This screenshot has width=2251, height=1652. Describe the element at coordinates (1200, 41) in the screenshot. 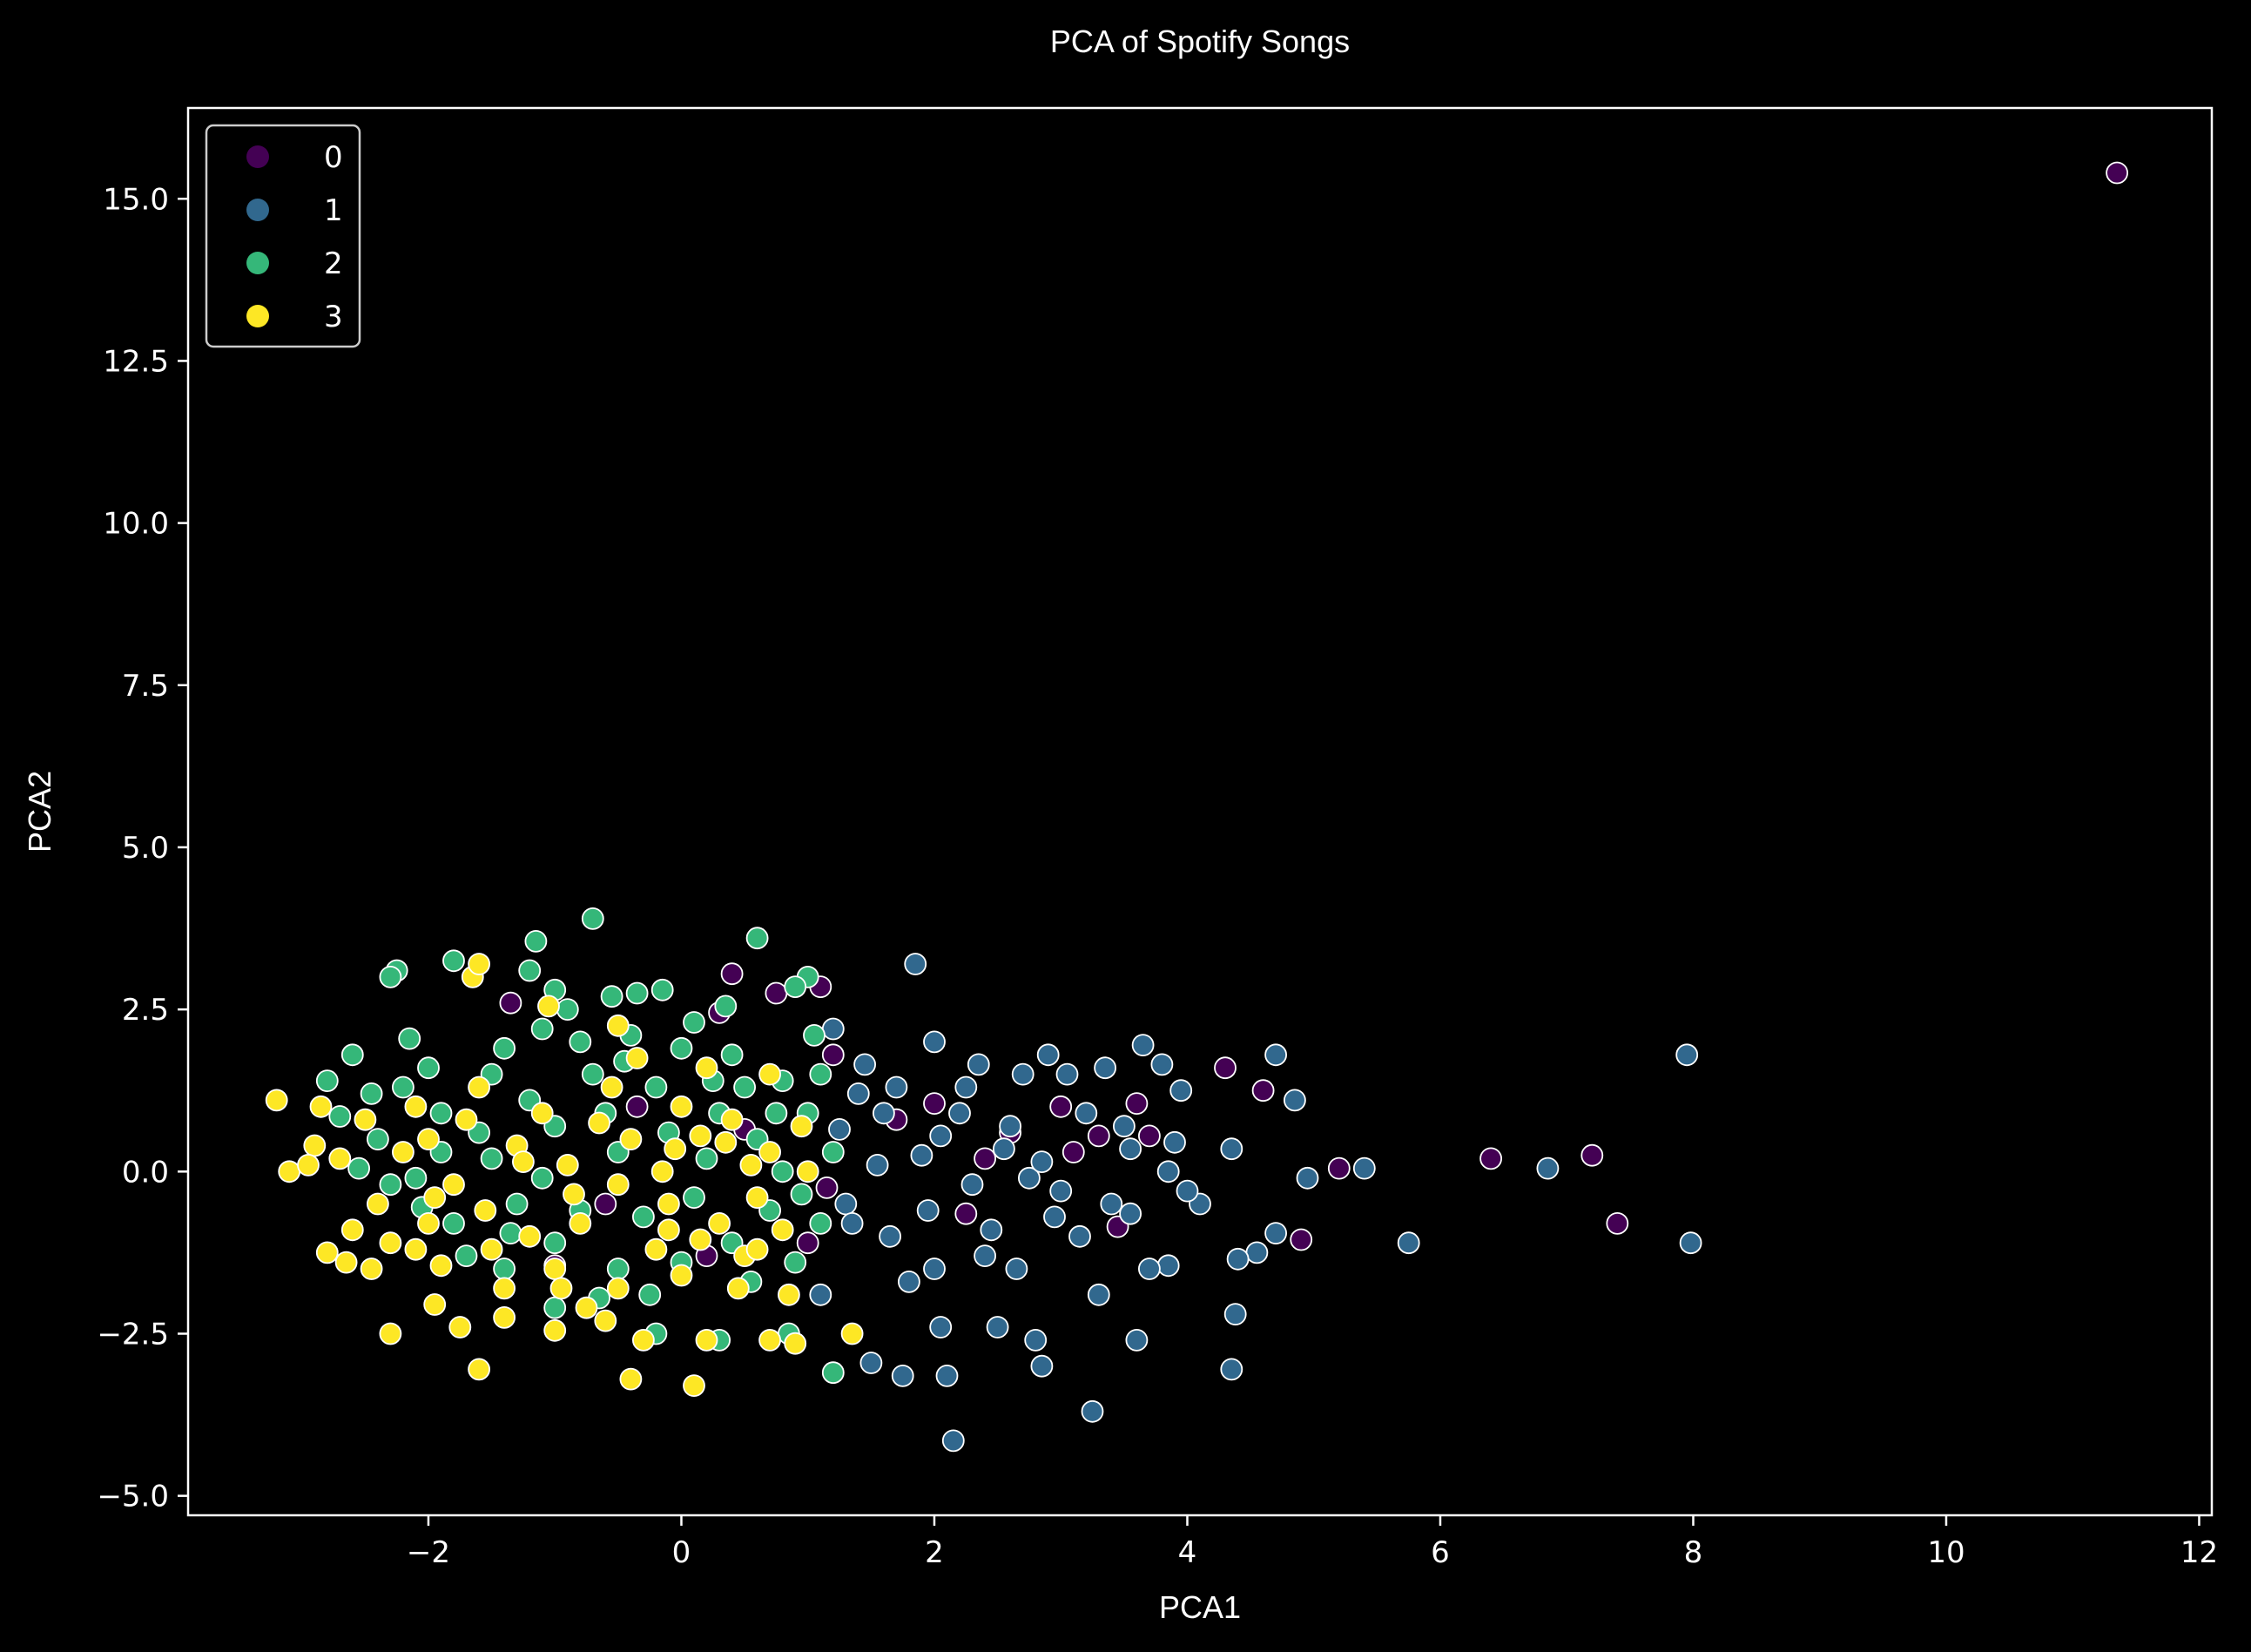

I see `chart-title: PCA of Spotify Songs` at that location.